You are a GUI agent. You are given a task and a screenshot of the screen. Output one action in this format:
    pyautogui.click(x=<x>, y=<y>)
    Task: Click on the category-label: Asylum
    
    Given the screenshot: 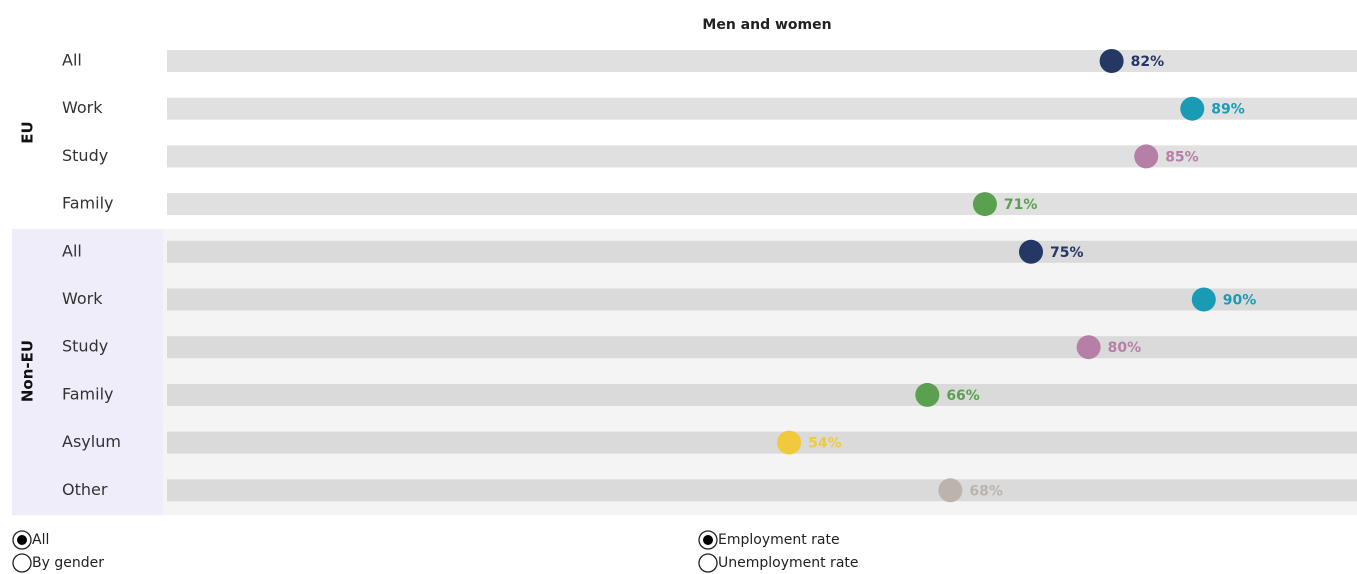 What is the action you would take?
    pyautogui.click(x=91, y=441)
    